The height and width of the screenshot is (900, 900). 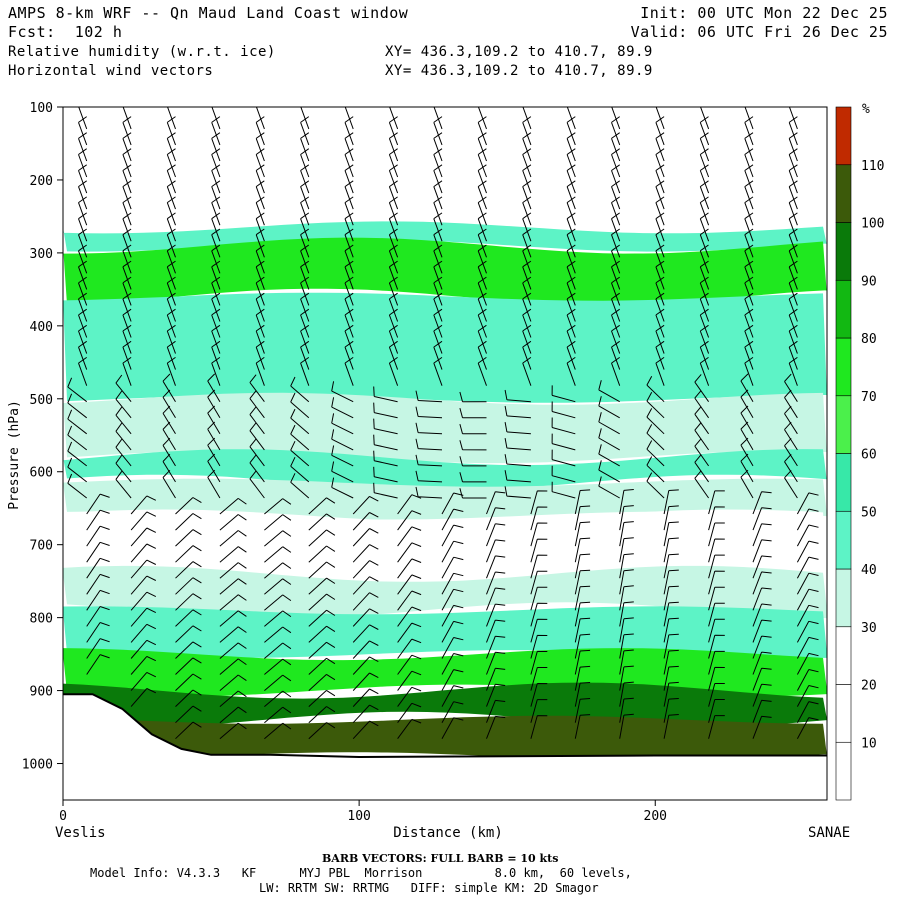 I want to click on colorbar-label: 100, so click(x=872, y=224).